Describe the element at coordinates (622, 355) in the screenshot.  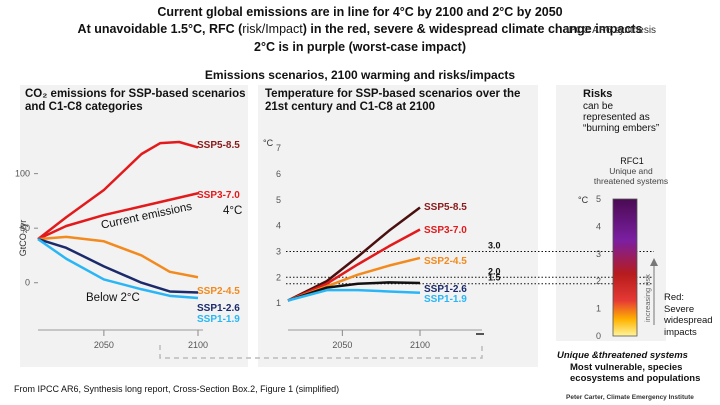
I see `unique-systems-title: Unique &threatened systems` at that location.